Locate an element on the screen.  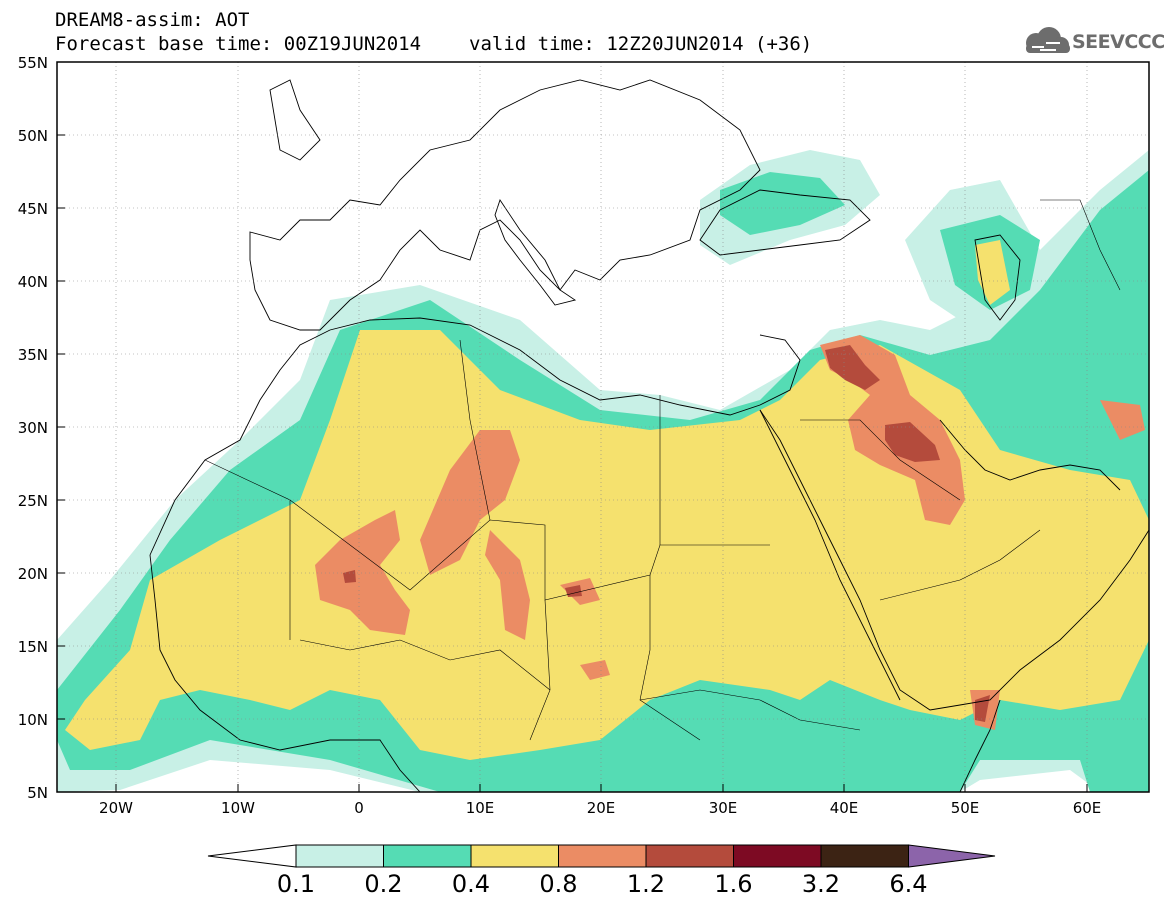
lon-label: 10W is located at coordinates (238, 808).